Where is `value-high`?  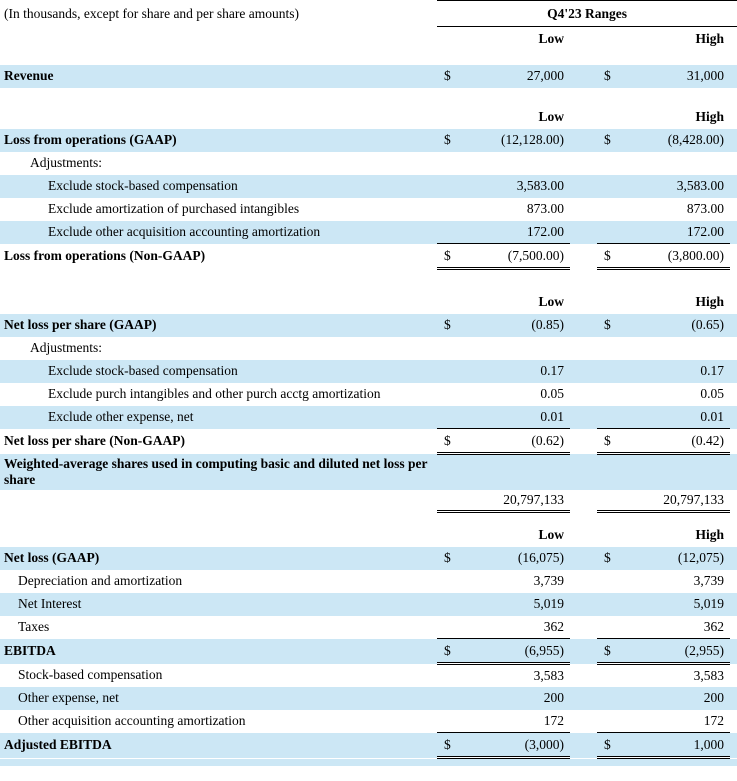
value-high is located at coordinates (674, 472).